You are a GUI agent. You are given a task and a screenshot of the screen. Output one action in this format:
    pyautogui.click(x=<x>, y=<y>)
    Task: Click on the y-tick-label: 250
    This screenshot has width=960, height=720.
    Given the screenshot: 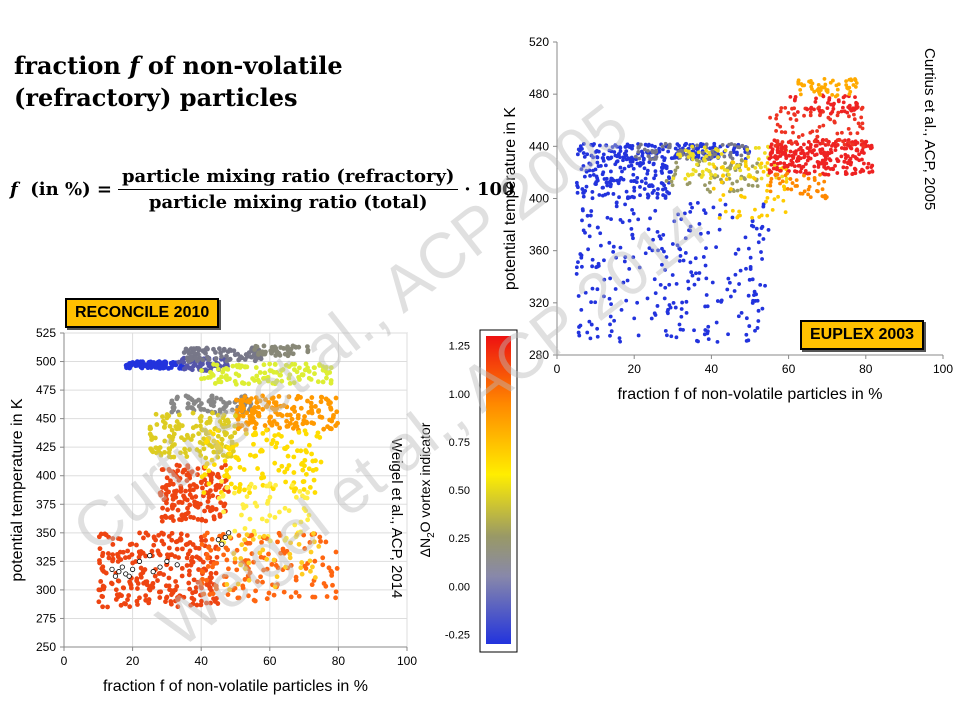 What is the action you would take?
    pyautogui.click(x=46, y=647)
    